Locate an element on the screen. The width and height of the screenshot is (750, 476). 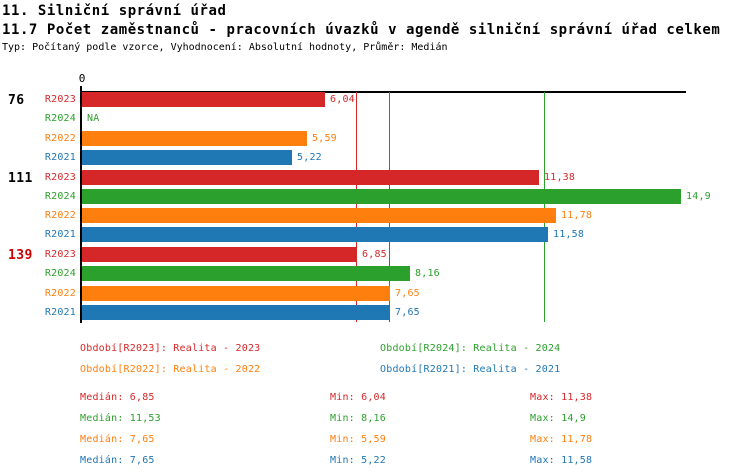
axis-zero-label: 0 is located at coordinates (82, 78).